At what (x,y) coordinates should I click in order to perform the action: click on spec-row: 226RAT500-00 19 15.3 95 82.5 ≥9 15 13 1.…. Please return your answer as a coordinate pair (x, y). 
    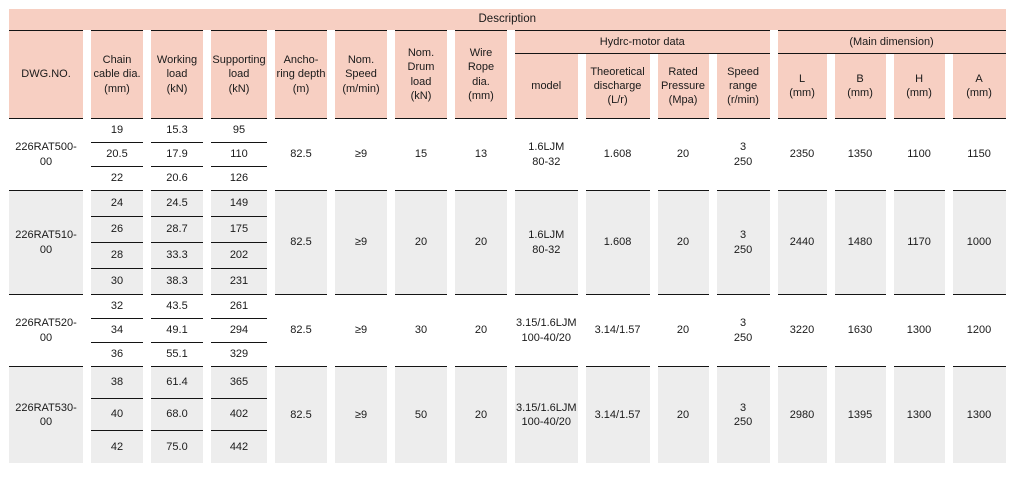
    Looking at the image, I should click on (507, 155).